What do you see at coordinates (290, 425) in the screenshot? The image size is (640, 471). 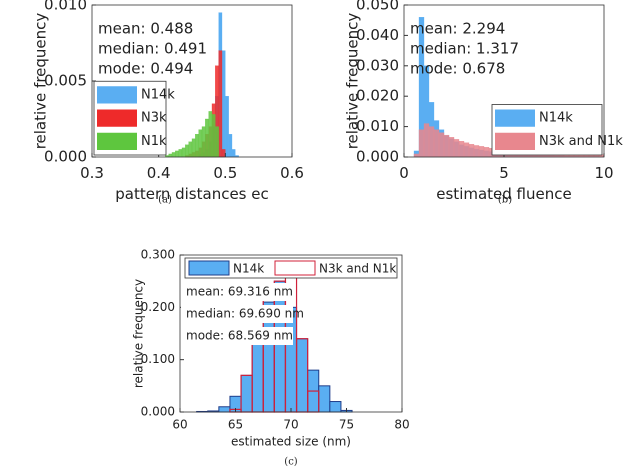 I see `x-tick-label: 70` at bounding box center [290, 425].